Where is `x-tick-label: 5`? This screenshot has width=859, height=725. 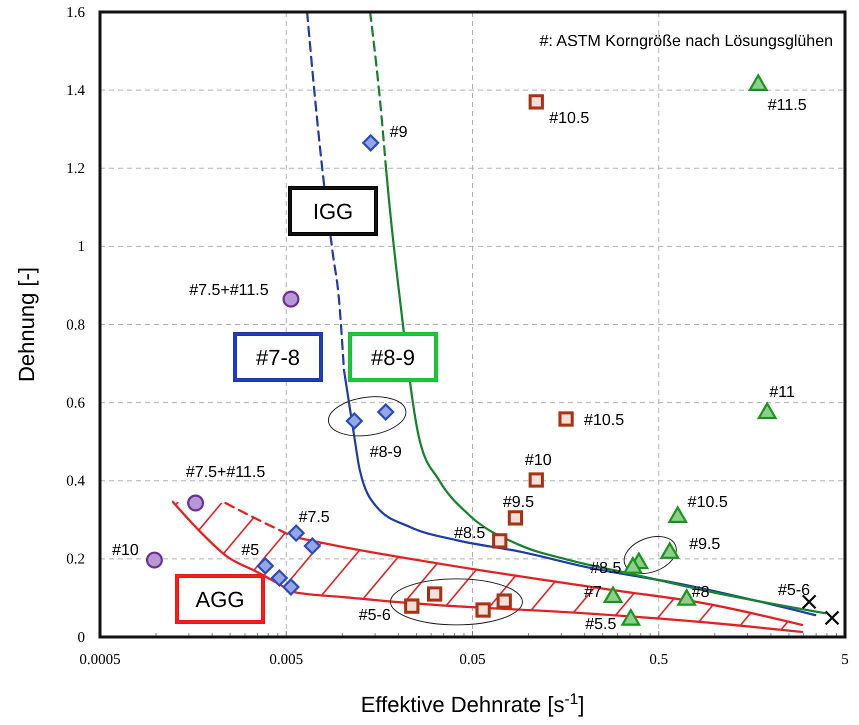
x-tick-label: 5 is located at coordinates (845, 660).